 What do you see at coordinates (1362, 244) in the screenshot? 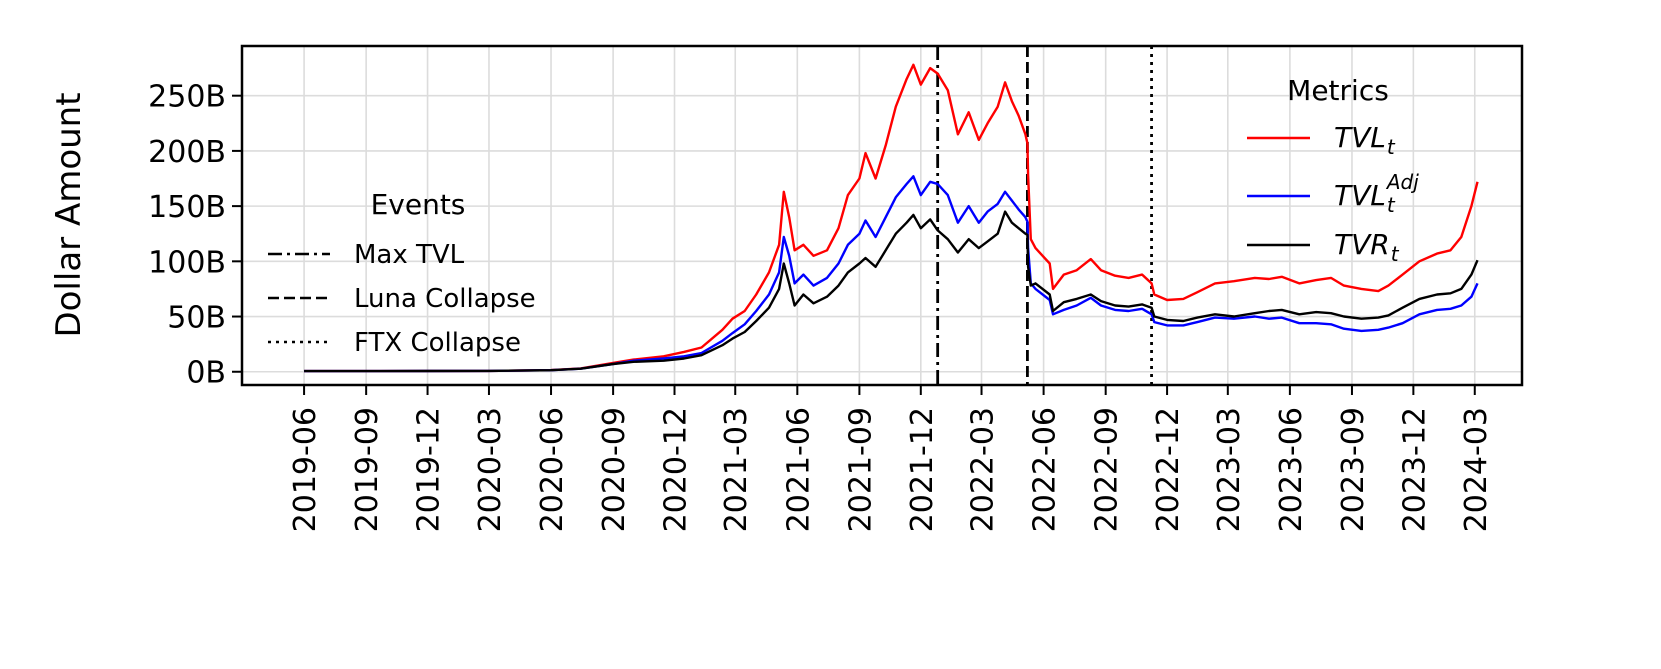
I see `metrics-legend-label: TVR` at bounding box center [1362, 244].